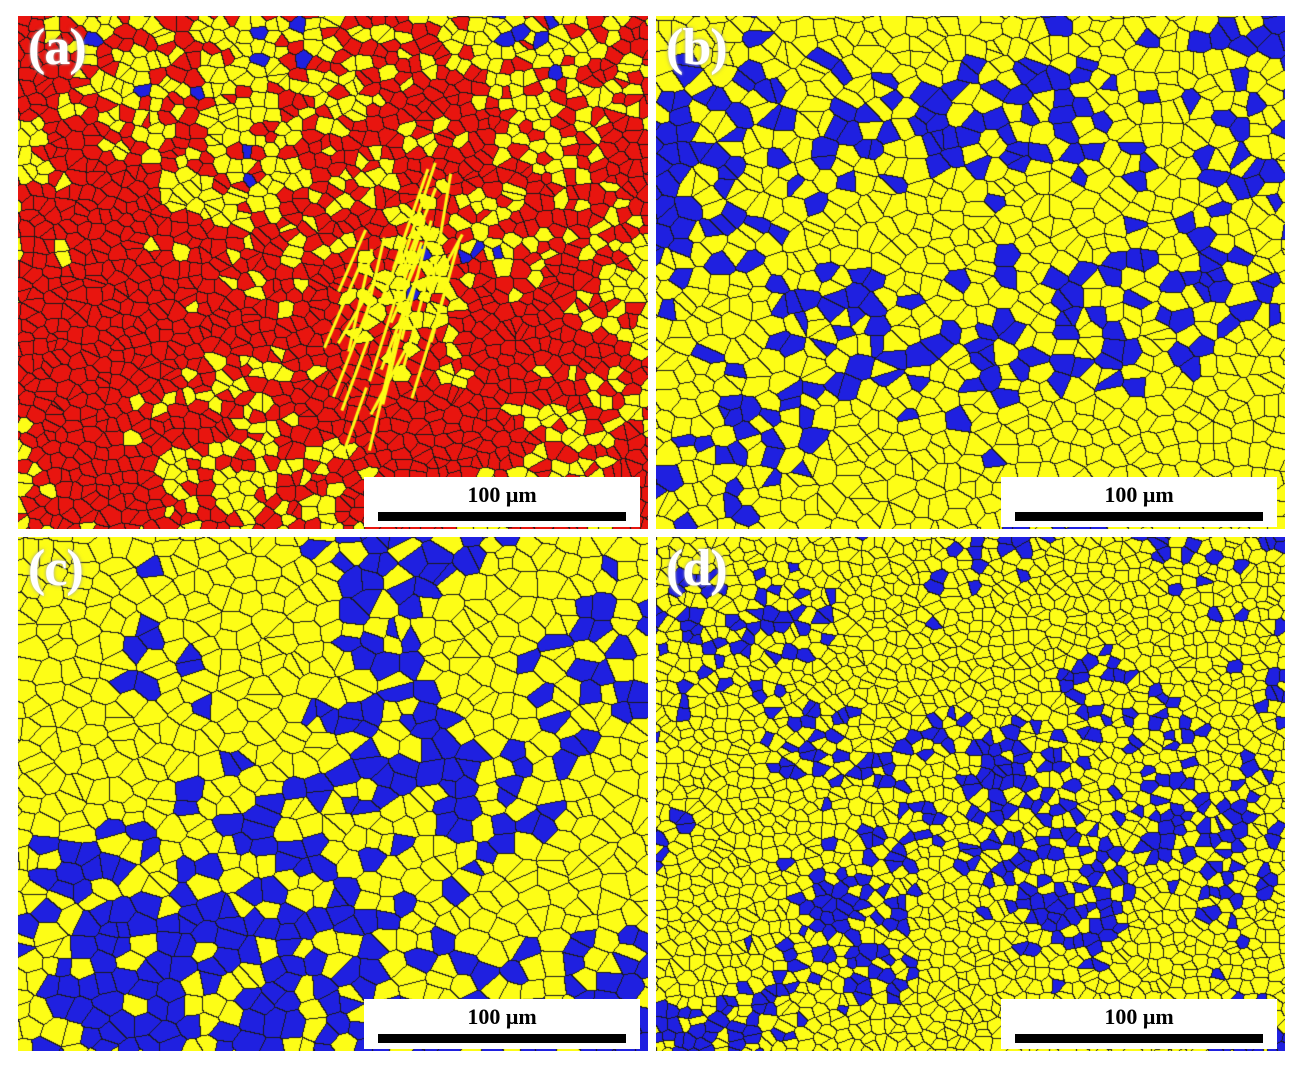 The width and height of the screenshot is (1301, 1070). I want to click on panel-label-b: (b), so click(697, 47).